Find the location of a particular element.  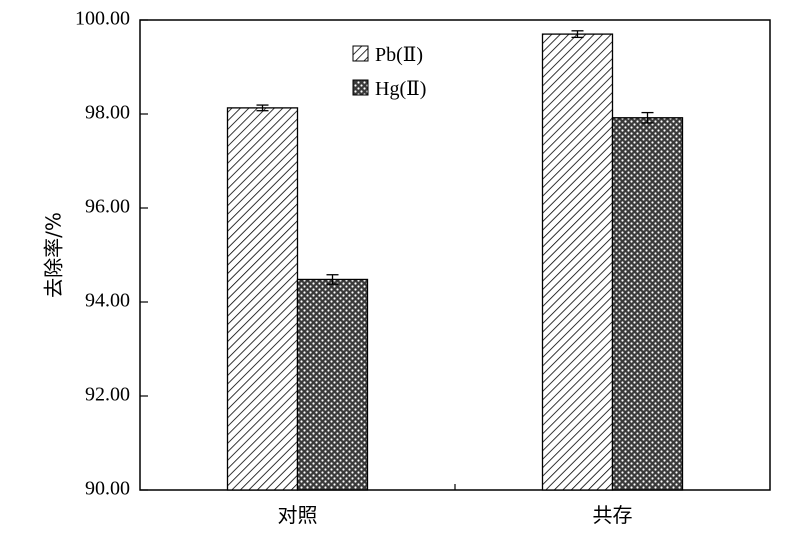

legend-swatch-hg is located at coordinates (360, 87).